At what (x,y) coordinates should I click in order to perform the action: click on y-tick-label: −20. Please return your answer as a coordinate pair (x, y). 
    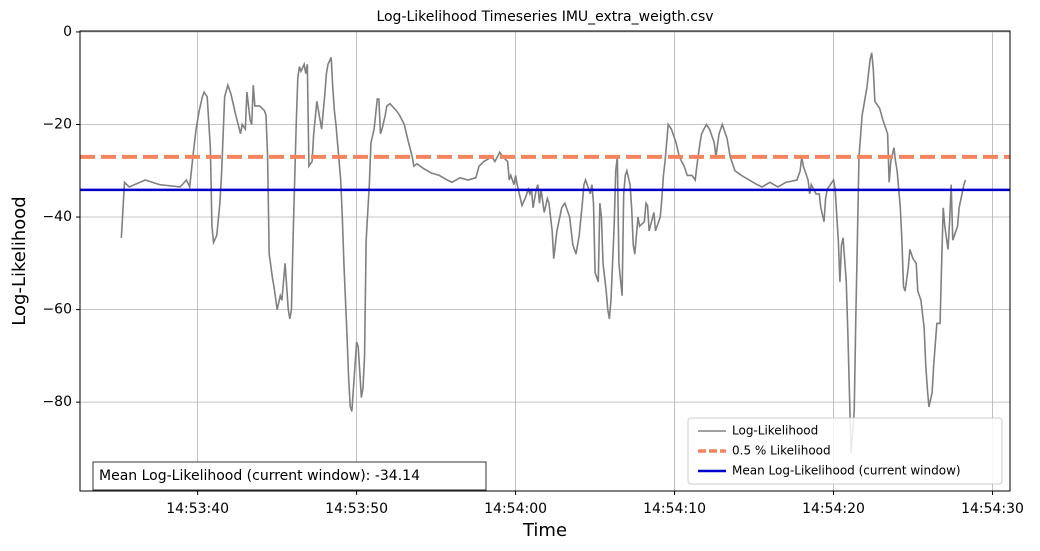
    Looking at the image, I should click on (57, 124).